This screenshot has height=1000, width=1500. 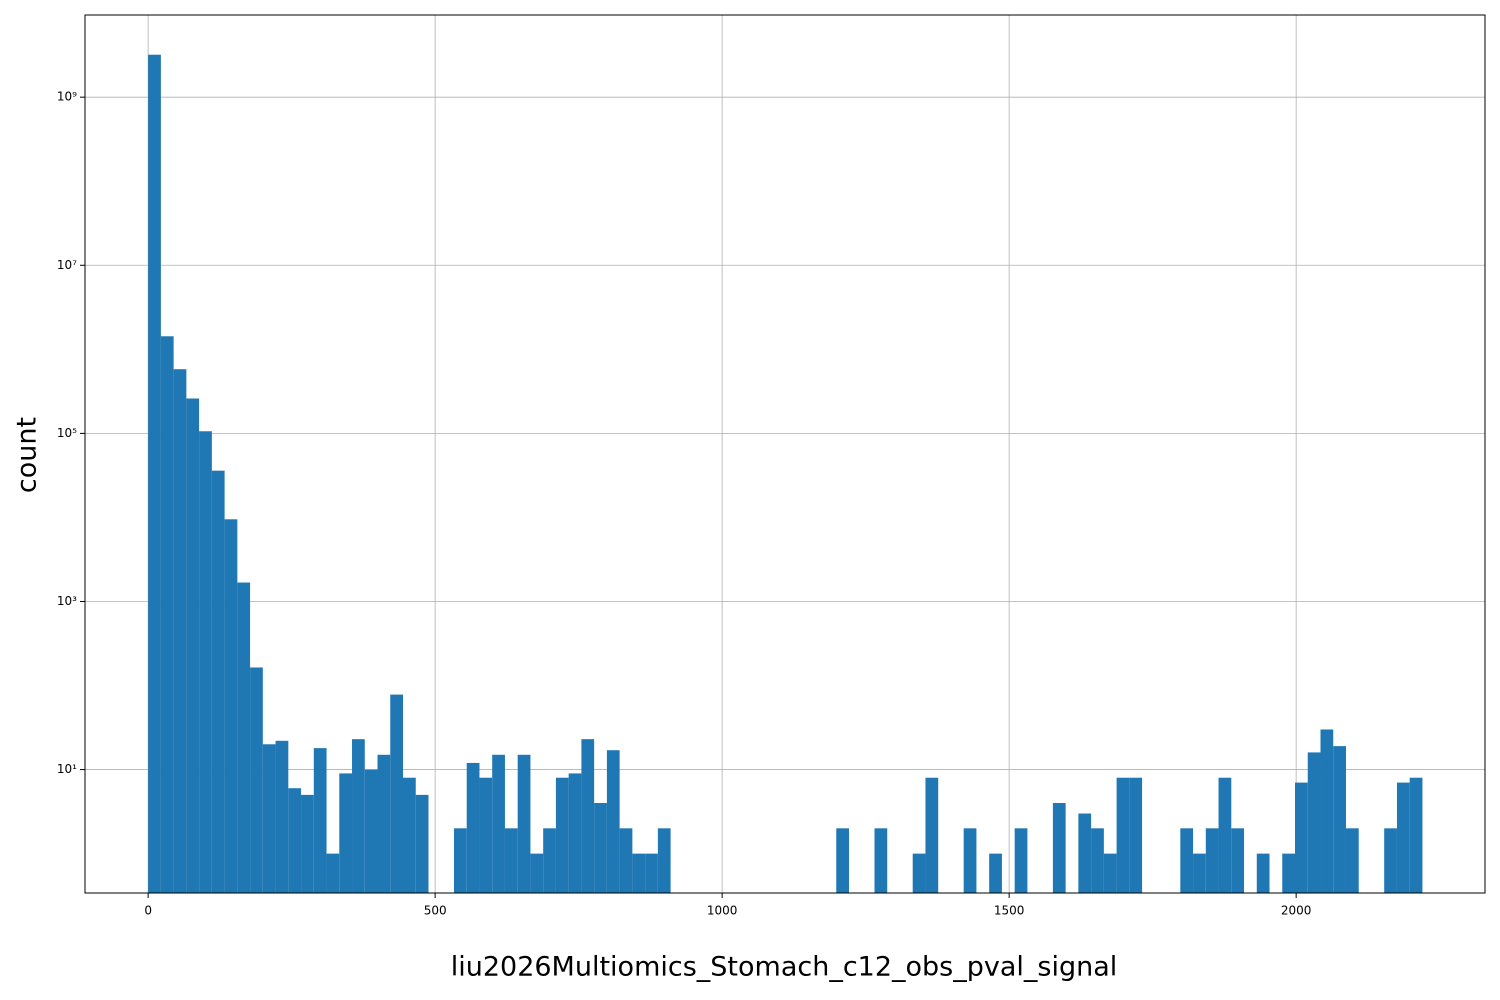 What do you see at coordinates (67, 769) in the screenshot?
I see `y-tick-label: 10¹` at bounding box center [67, 769].